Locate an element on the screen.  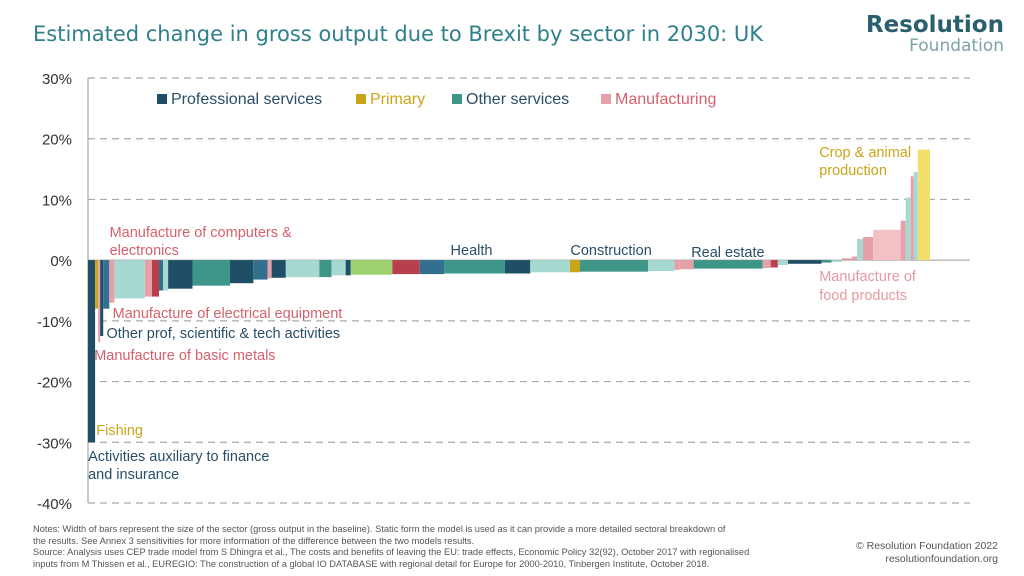
sector-annotation: electronics is located at coordinates (144, 251).